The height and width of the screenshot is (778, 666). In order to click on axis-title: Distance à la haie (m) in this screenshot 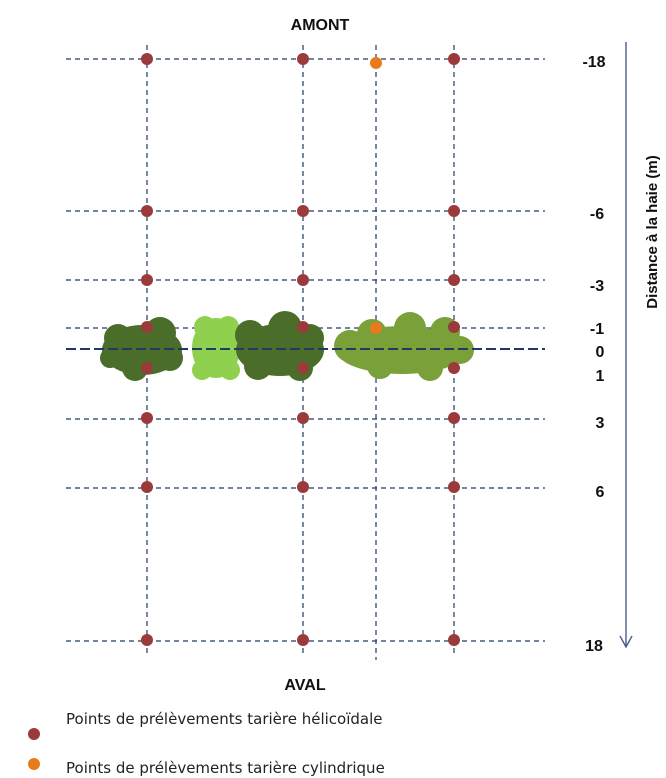, I will do `click(652, 231)`.